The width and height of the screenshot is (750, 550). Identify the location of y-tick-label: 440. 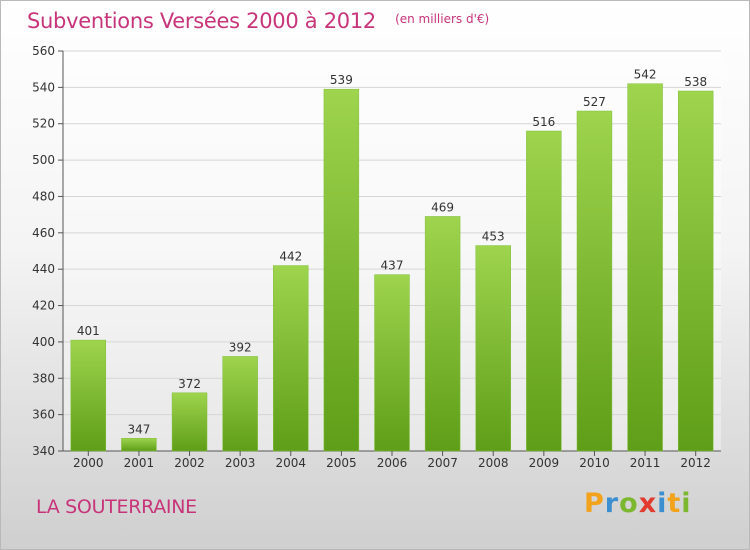
(43, 269).